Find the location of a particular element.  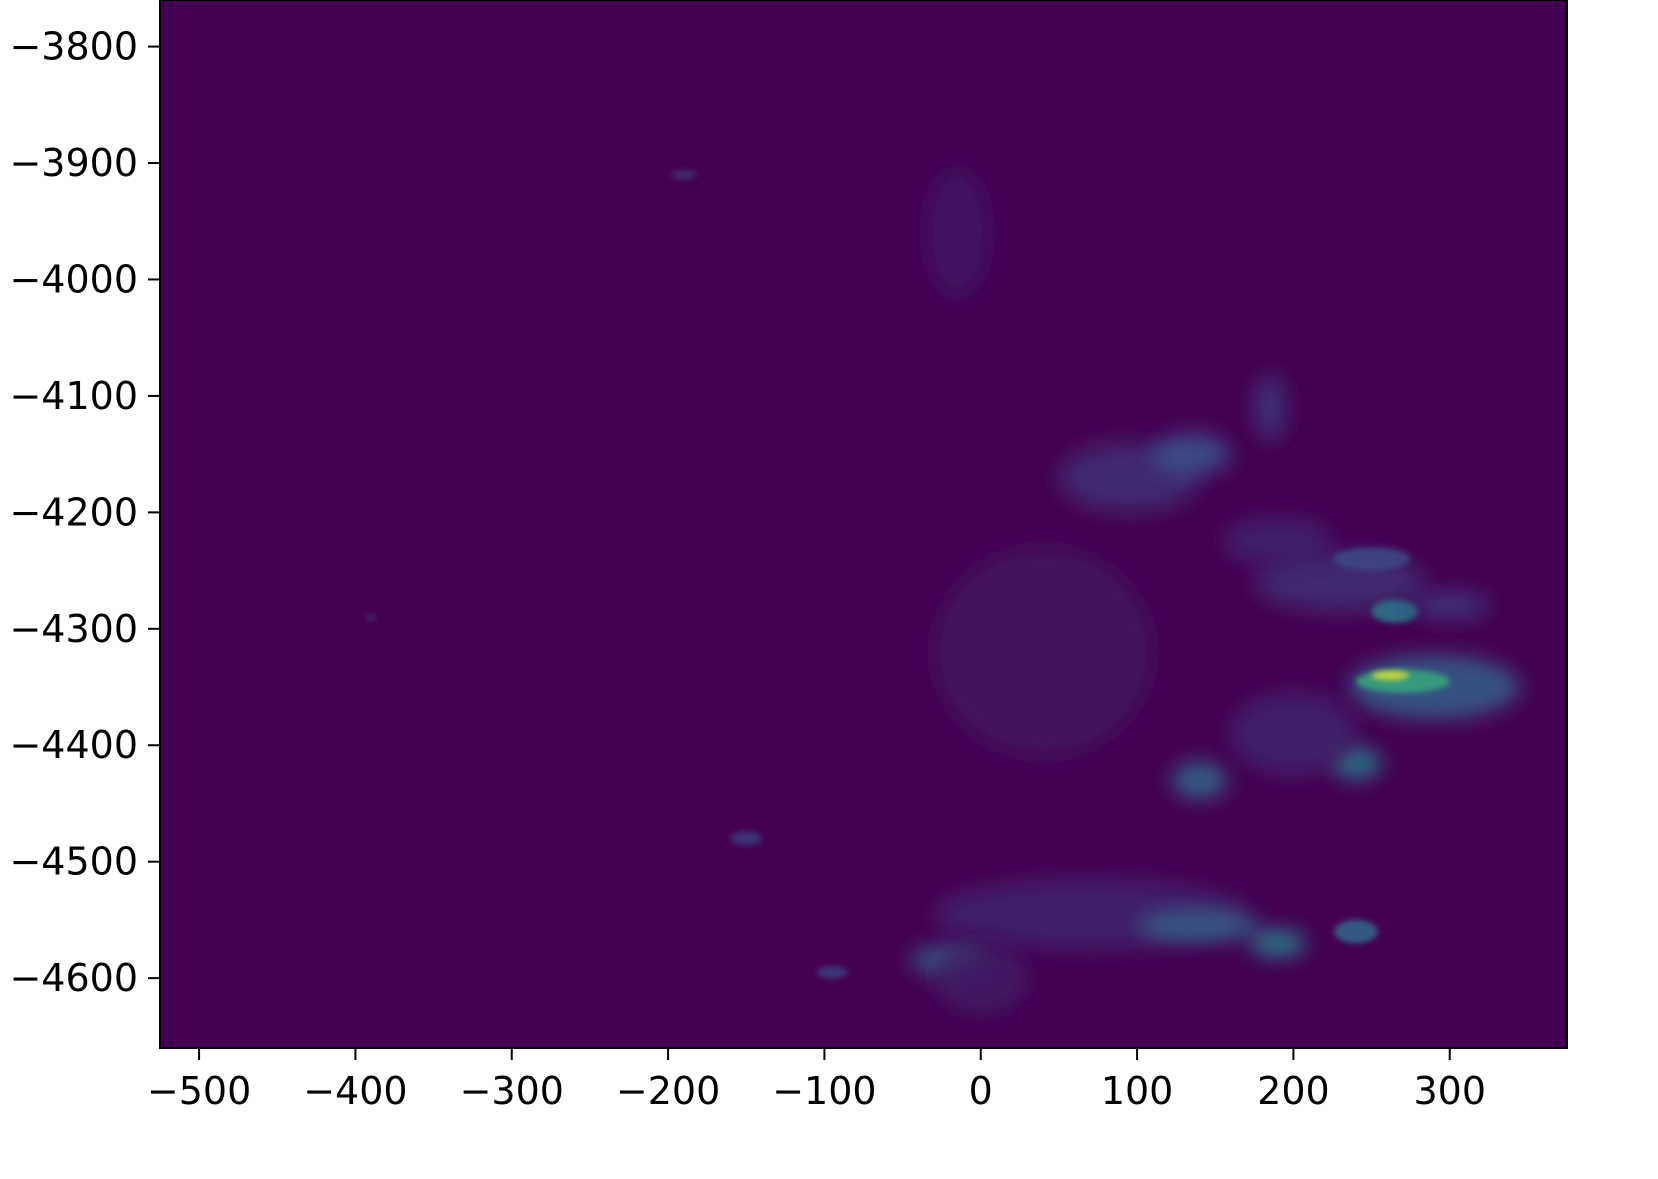

x-tick-label: −100 is located at coordinates (824, 1091).